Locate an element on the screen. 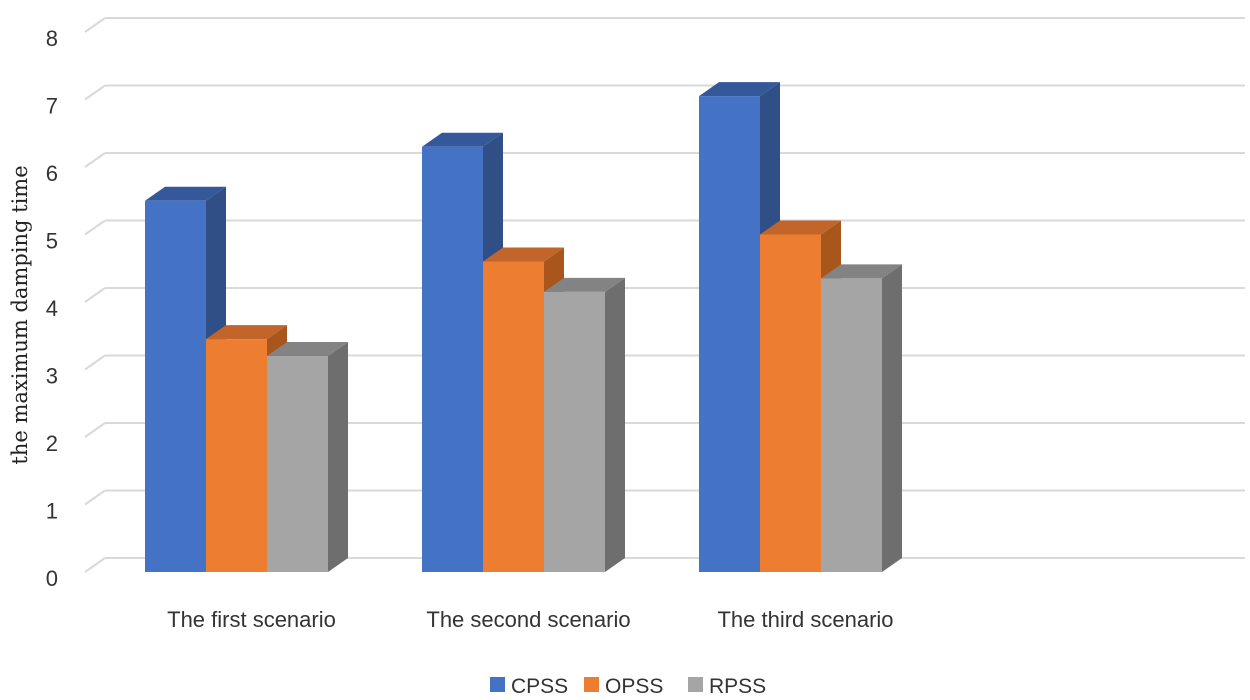  x-category-label: The first scenario is located at coordinates (251, 619).